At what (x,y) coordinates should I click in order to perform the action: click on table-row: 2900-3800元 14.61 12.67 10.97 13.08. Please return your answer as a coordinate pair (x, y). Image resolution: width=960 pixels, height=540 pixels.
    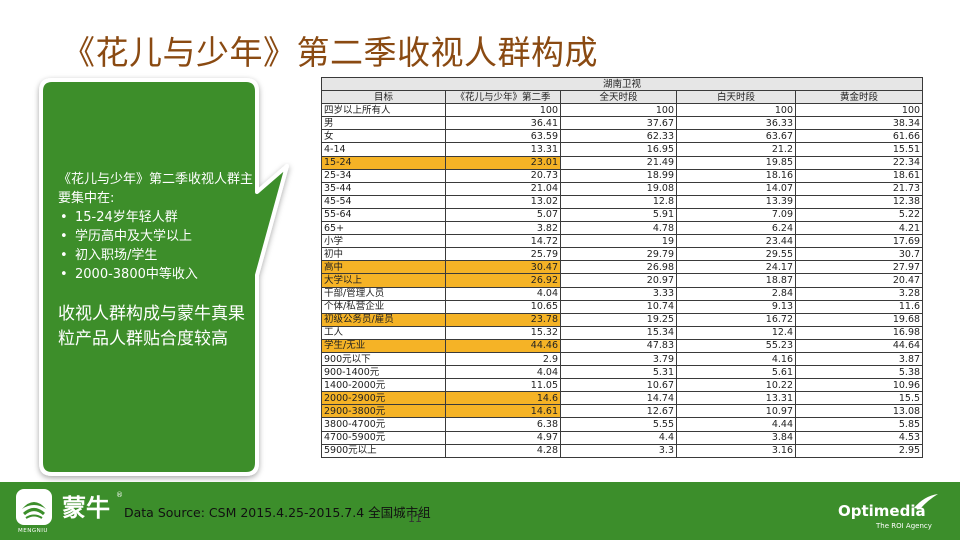
    Looking at the image, I should click on (622, 411).